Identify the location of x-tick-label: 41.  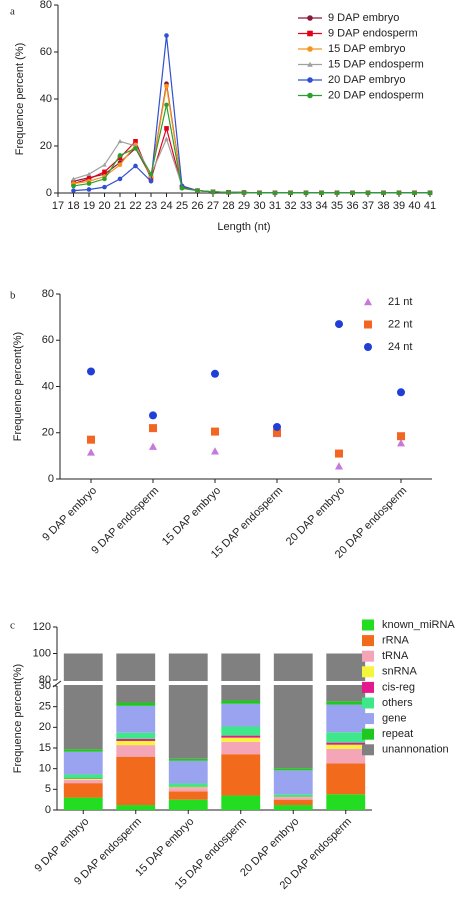
(430, 206).